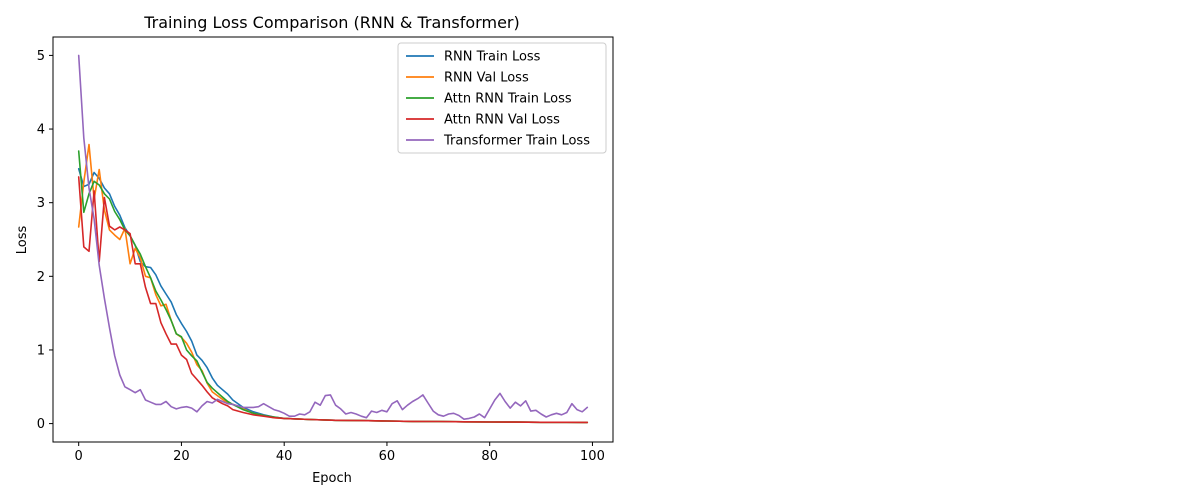 The image size is (1200, 500). Describe the element at coordinates (41, 277) in the screenshot. I see `y-tick-label-2: 2` at that location.